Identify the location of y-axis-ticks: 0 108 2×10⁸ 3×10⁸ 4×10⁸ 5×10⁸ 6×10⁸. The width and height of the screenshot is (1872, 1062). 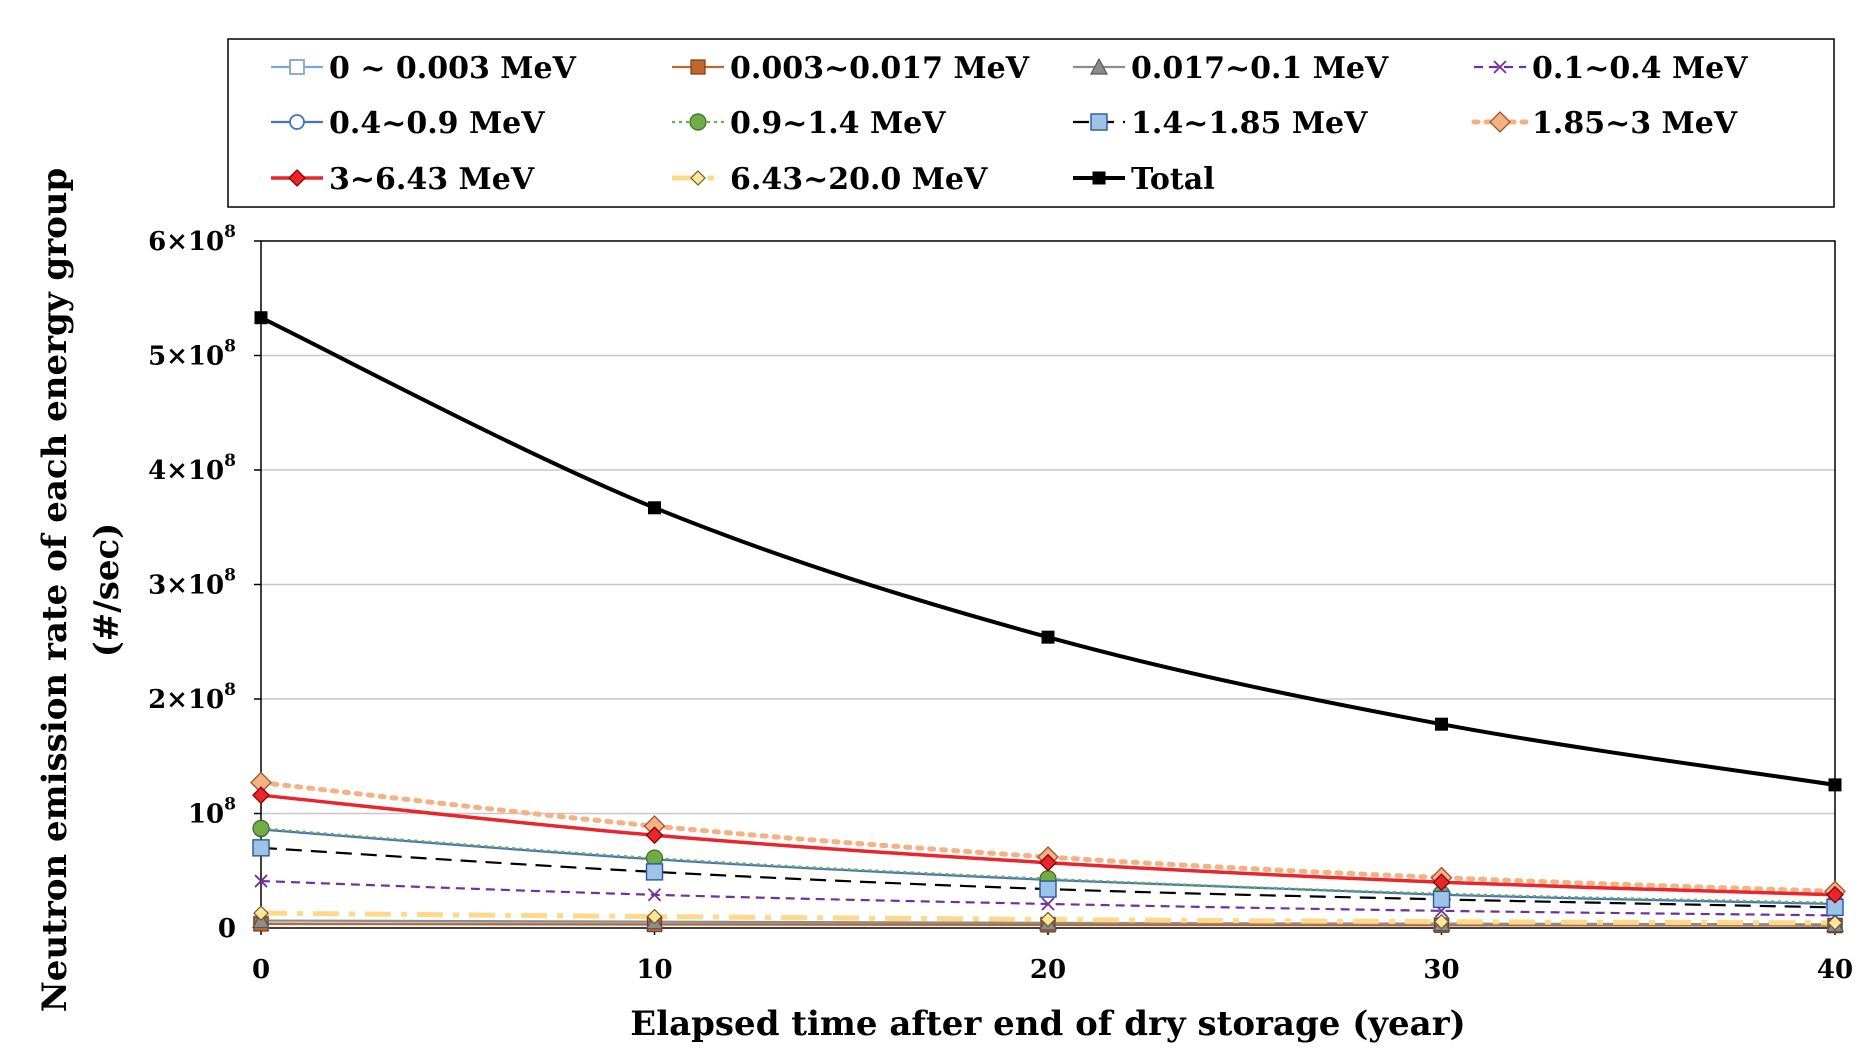
(204, 583).